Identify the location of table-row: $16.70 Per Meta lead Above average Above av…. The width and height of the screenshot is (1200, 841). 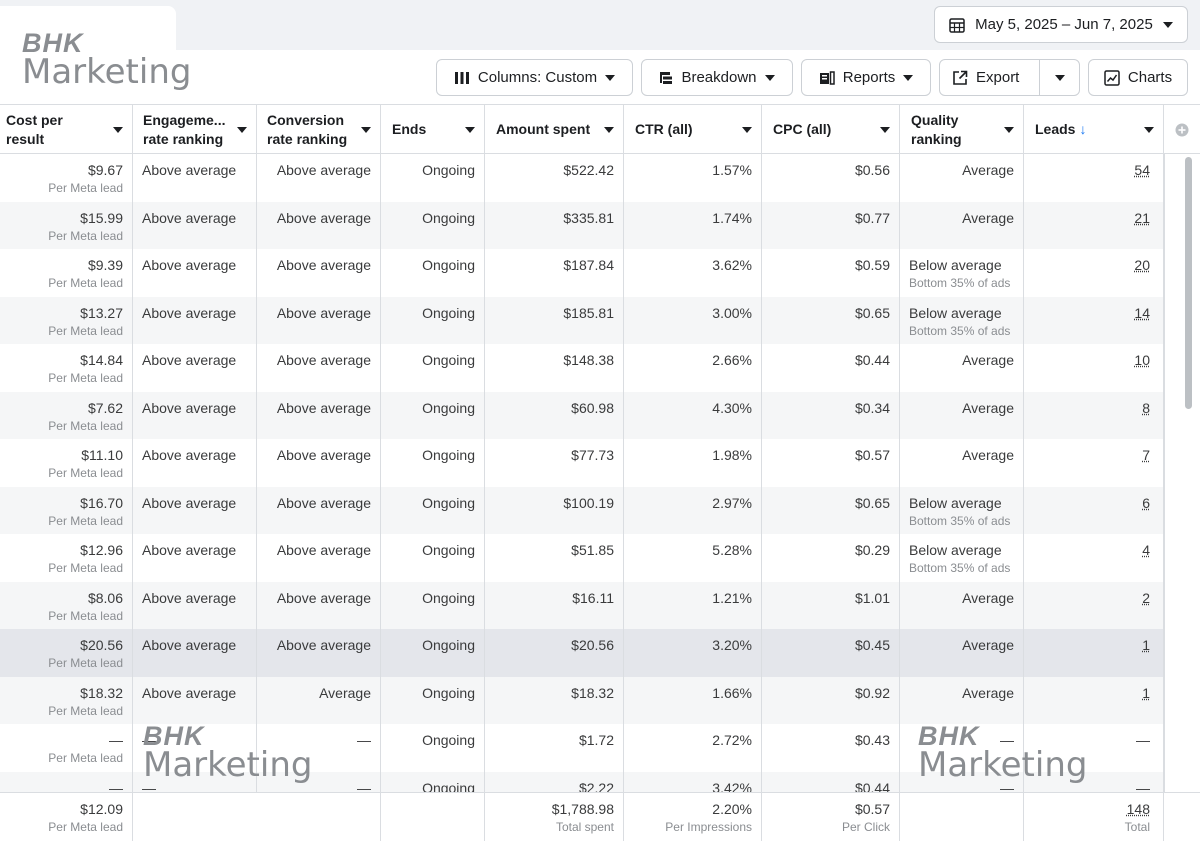
(582, 510).